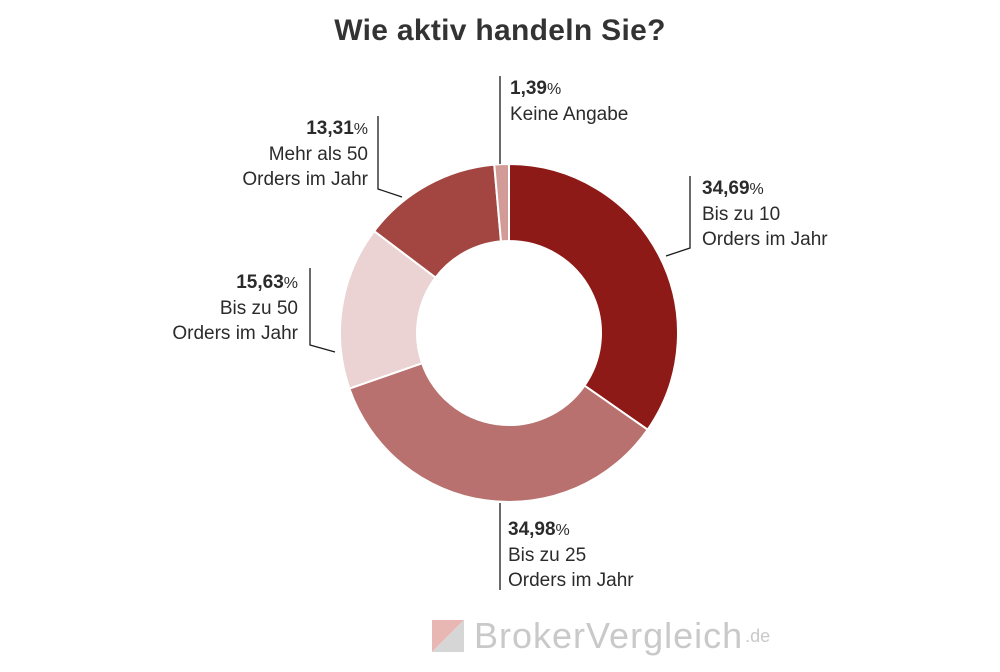  What do you see at coordinates (305, 154) in the screenshot?
I see `slice-label-4: 13,31% Mehr als 50 Orders im Jahr` at bounding box center [305, 154].